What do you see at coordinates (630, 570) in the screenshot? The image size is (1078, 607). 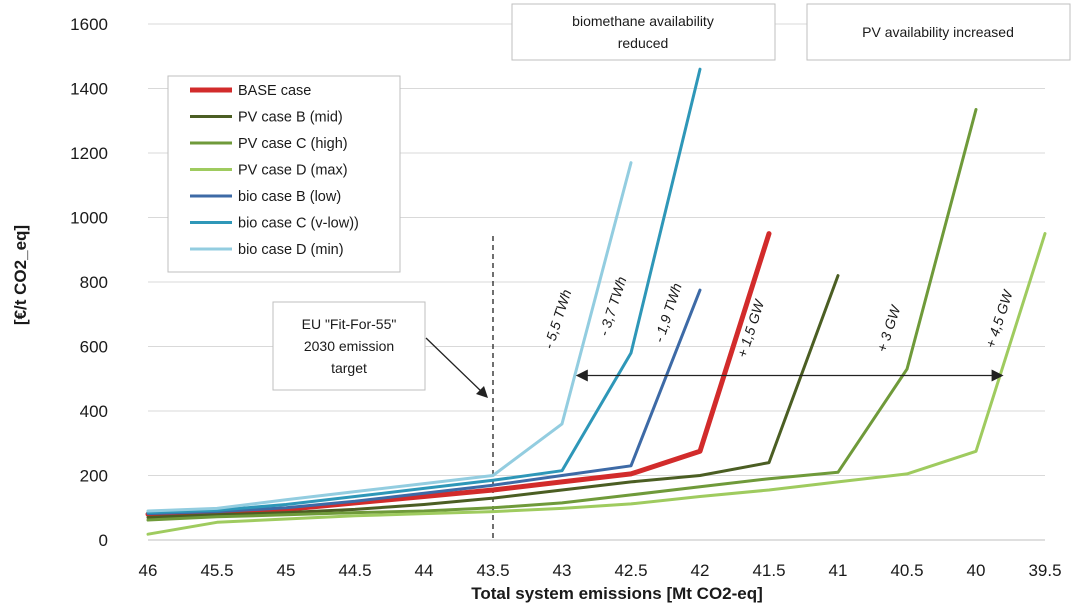 I see `x-tick-label: 42.5` at bounding box center [630, 570].